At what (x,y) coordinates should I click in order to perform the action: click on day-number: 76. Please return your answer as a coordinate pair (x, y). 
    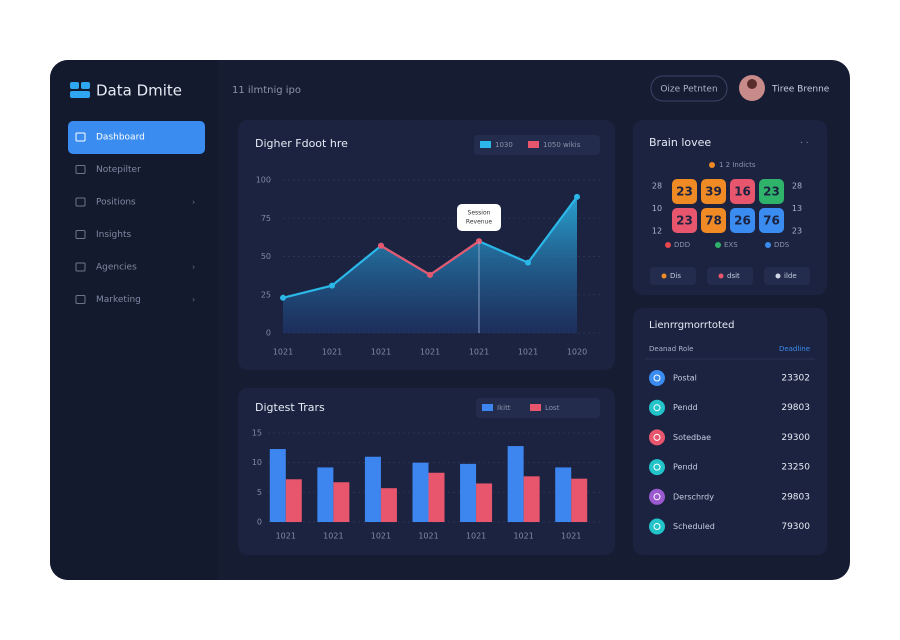
    Looking at the image, I should click on (771, 221).